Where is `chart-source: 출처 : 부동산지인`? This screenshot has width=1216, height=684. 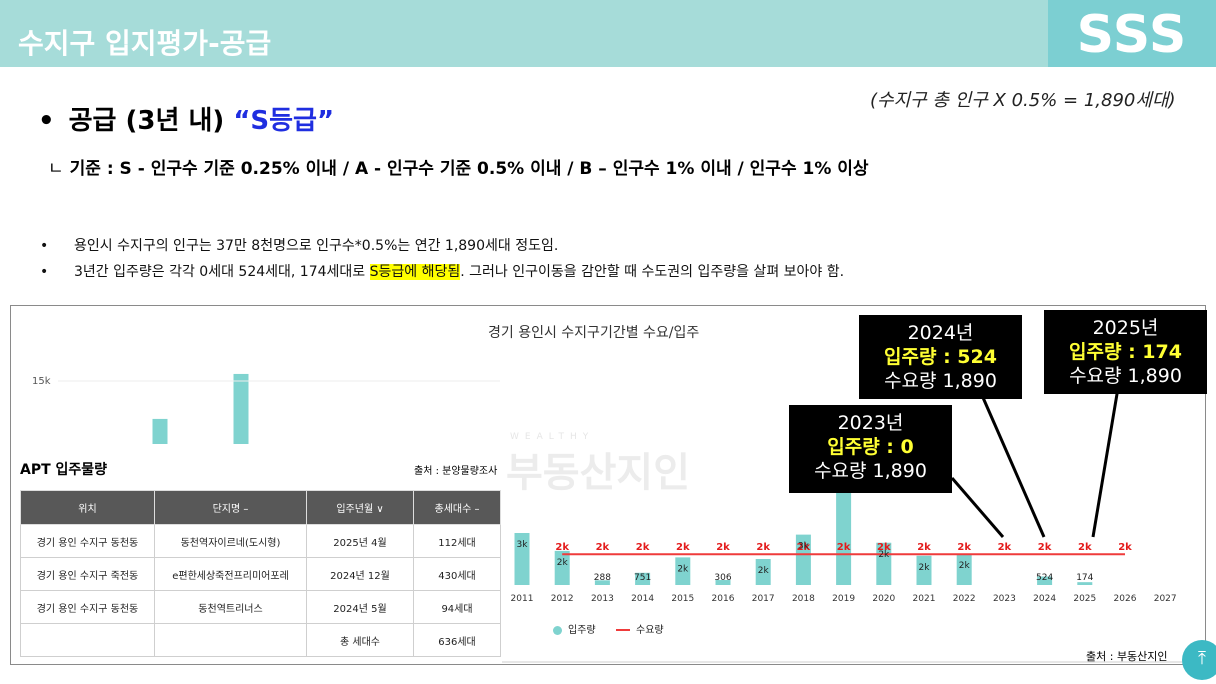
chart-source: 출처 : 부동산지인 is located at coordinates (1127, 656).